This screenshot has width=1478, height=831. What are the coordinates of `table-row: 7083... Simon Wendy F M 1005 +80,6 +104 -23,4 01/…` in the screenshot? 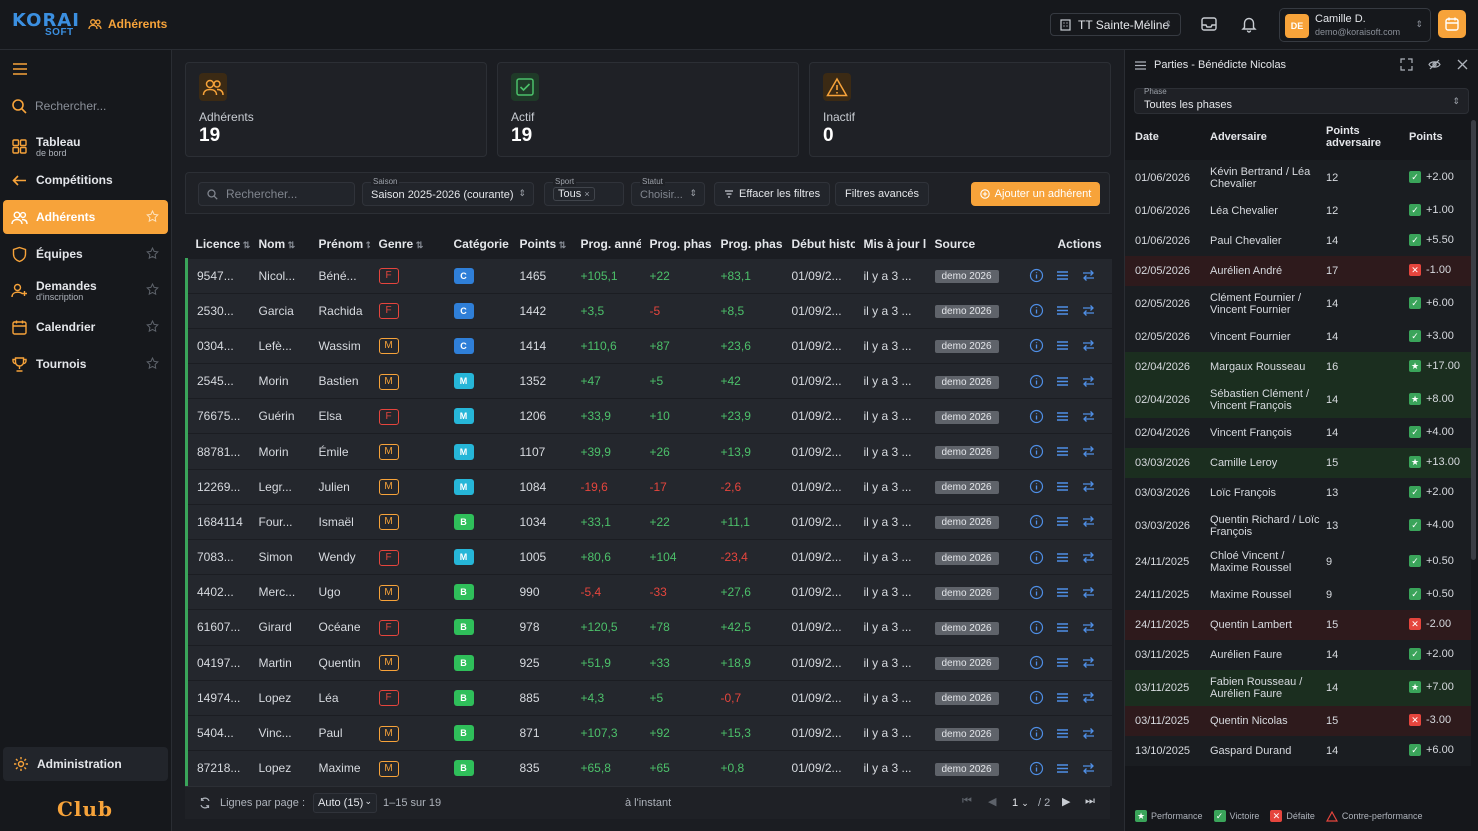 It's located at (648, 557).